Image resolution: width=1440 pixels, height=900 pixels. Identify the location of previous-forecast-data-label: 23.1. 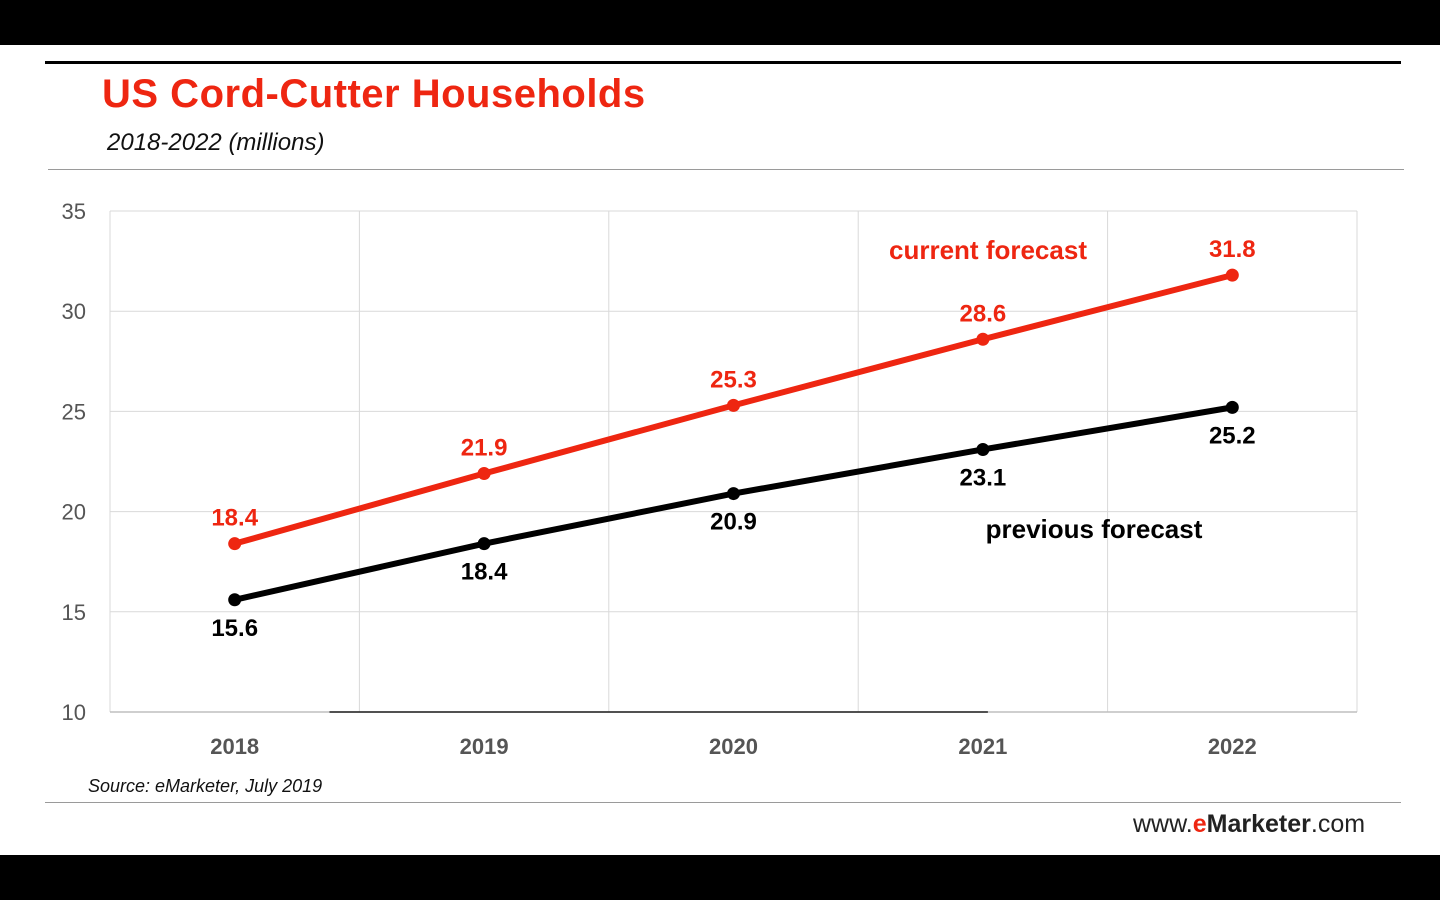
(983, 477).